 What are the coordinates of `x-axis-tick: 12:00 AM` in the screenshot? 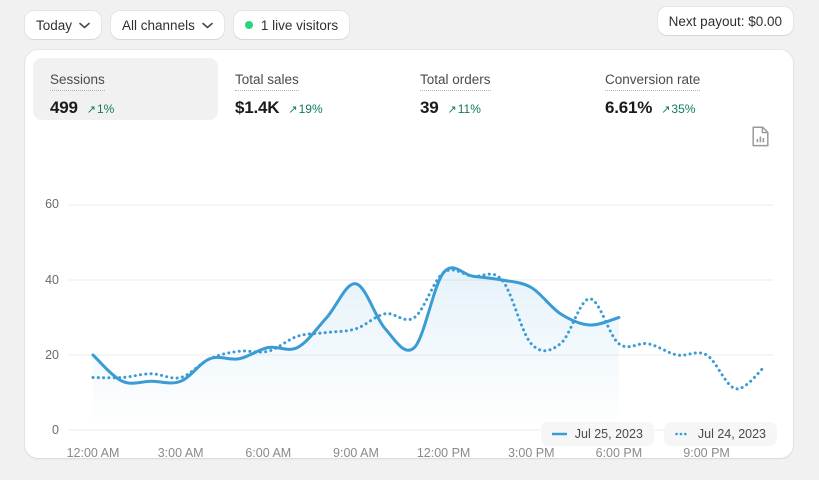 It's located at (93, 452).